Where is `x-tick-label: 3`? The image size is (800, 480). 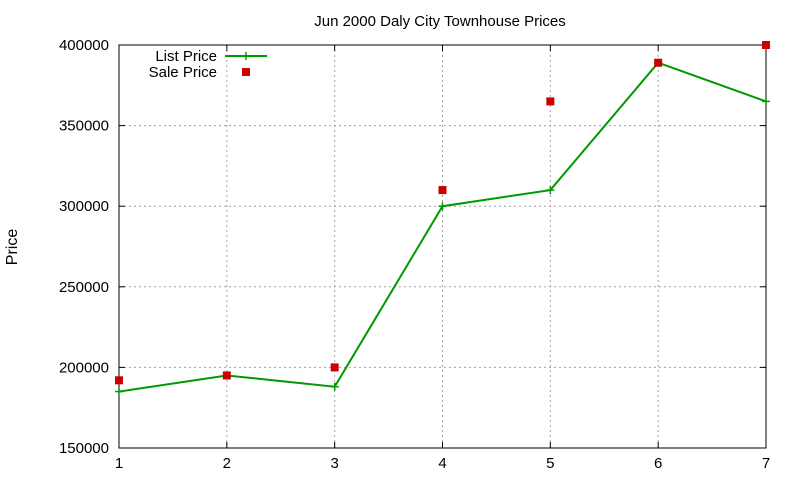 x-tick-label: 3 is located at coordinates (334, 463).